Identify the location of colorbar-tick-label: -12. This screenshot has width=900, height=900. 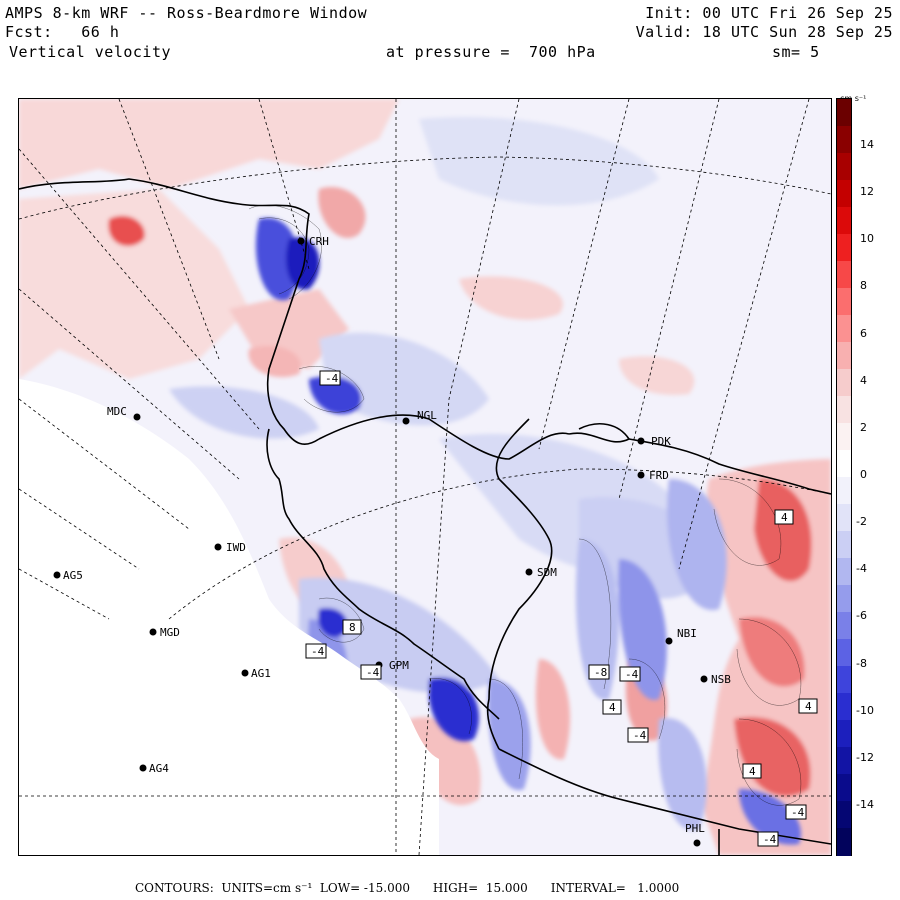
(865, 757).